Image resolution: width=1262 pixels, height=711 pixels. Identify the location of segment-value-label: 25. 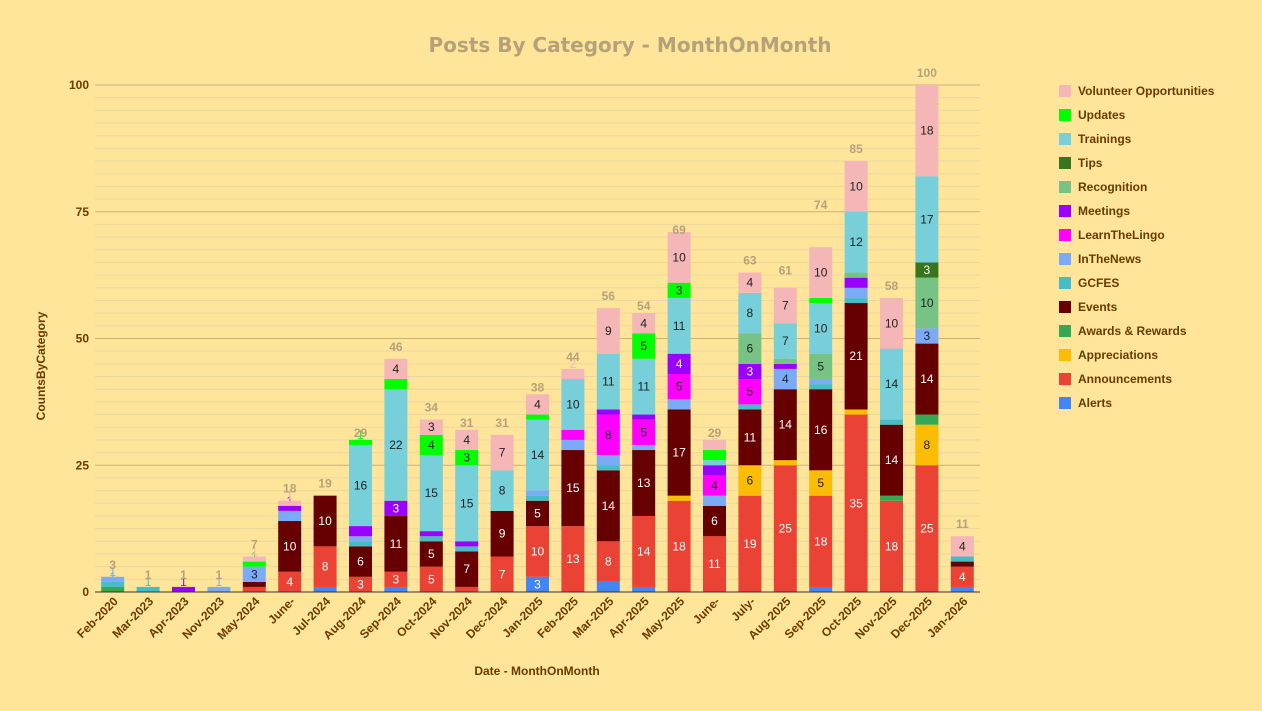
(786, 529).